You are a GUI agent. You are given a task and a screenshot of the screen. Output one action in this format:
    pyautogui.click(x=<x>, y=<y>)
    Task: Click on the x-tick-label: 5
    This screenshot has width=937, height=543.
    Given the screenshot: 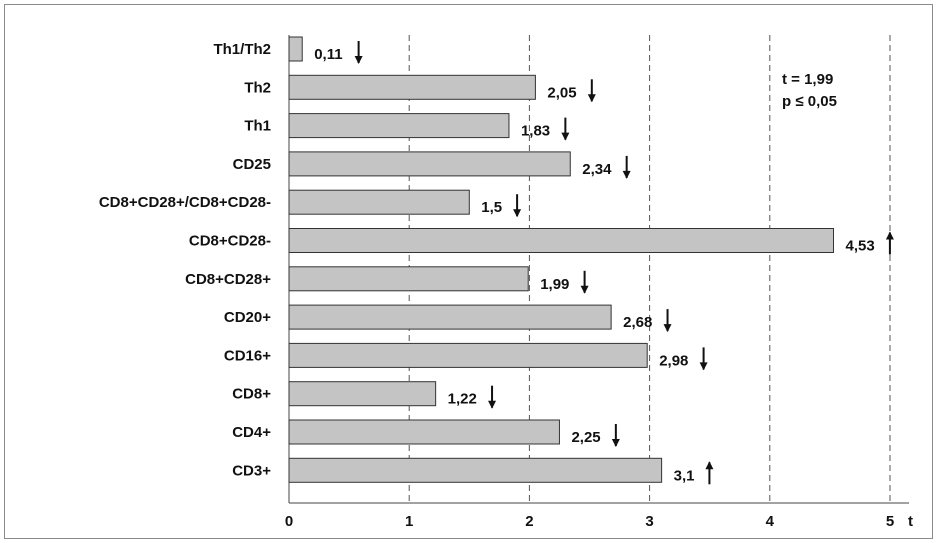 What is the action you would take?
    pyautogui.click(x=890, y=521)
    